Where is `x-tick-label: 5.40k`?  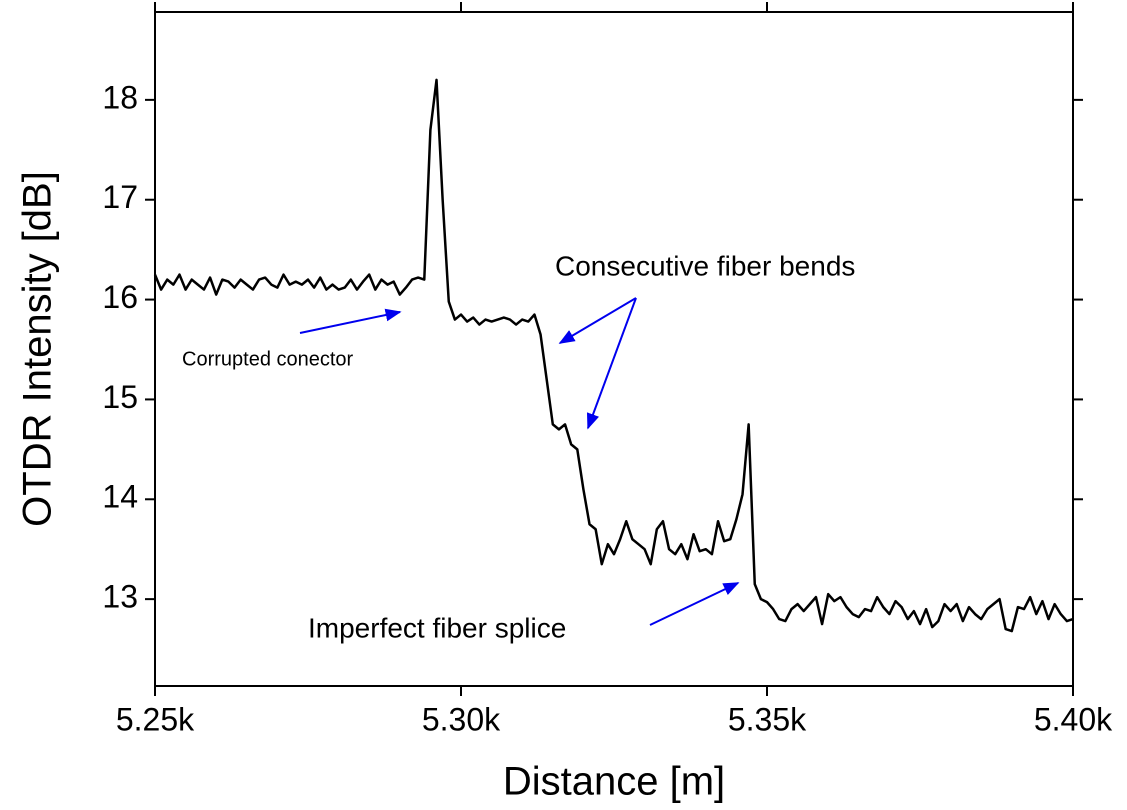 x-tick-label: 5.40k is located at coordinates (1073, 719).